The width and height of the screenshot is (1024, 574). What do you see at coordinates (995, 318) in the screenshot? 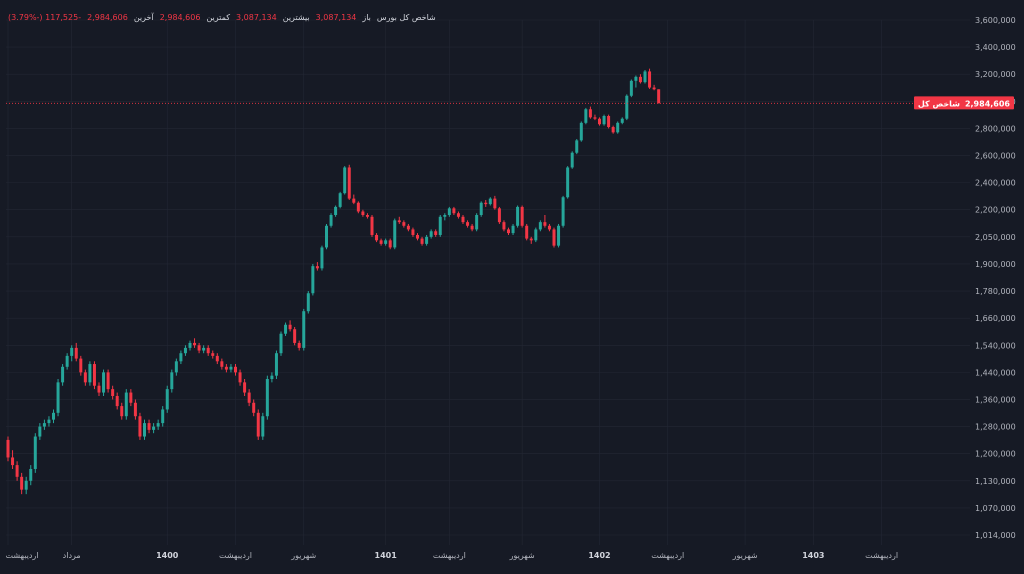
I see `y-tick-label: 1,660,000` at bounding box center [995, 318].